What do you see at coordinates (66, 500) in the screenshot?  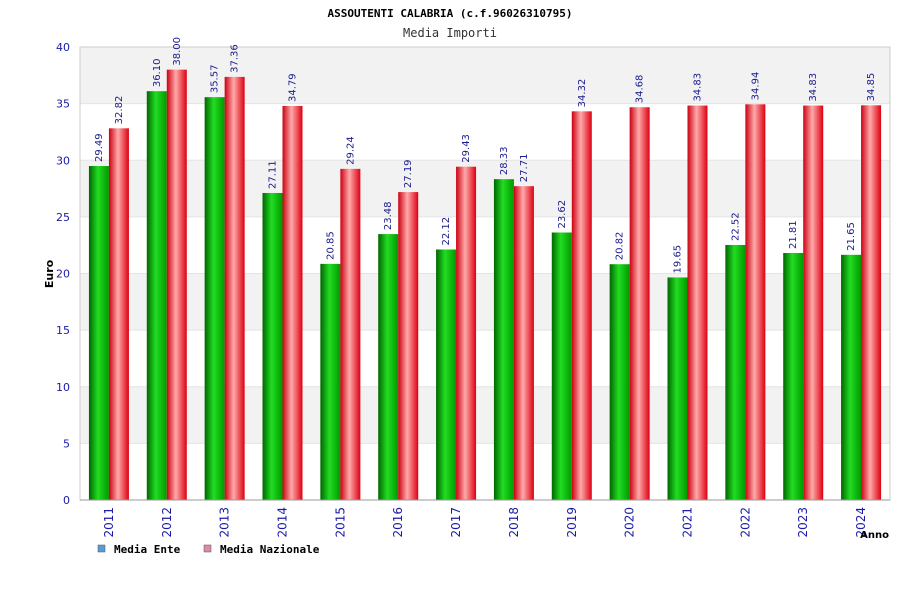 I see `y-tick-label: 0` at bounding box center [66, 500].